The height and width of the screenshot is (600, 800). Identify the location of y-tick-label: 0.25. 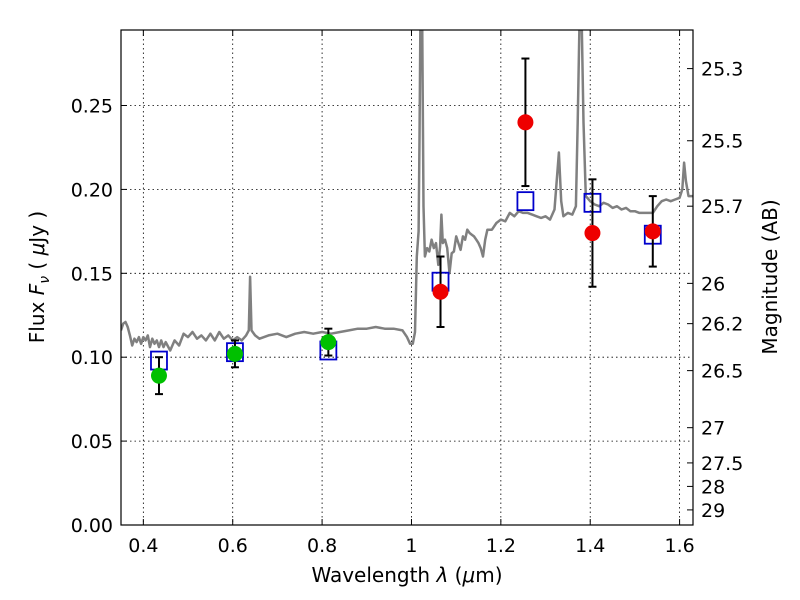
(92, 107).